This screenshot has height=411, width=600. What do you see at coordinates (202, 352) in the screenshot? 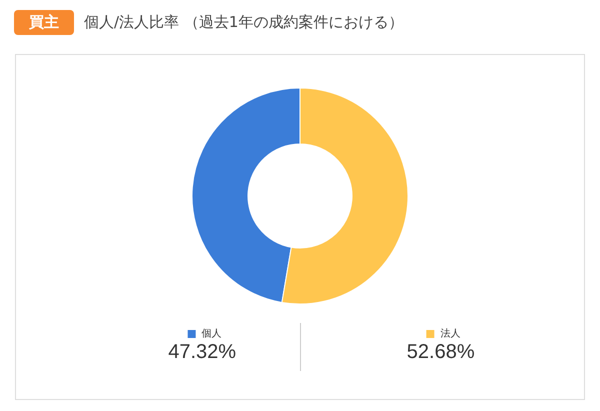
I see `data-label: 47.32%` at bounding box center [202, 352].